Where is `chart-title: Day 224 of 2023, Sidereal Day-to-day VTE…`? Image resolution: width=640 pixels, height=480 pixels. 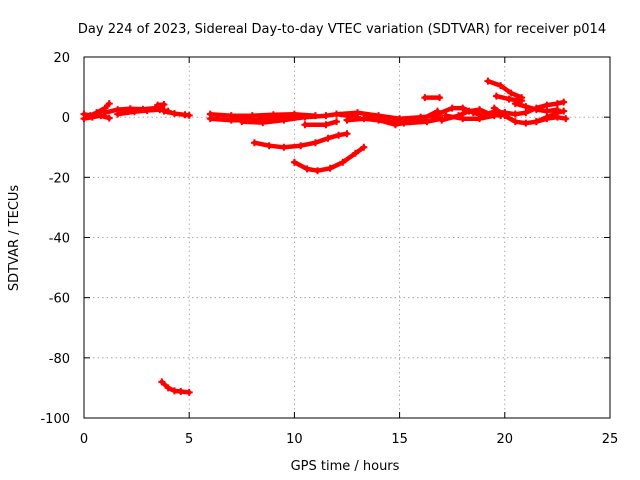
chart-title: Day 224 of 2023, Sidereal Day-to-day VTE… is located at coordinates (342, 29).